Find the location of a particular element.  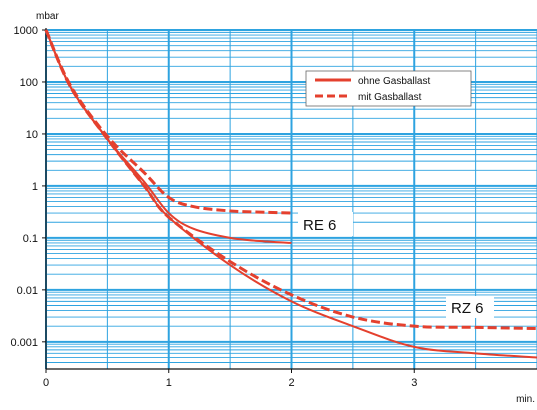

annotation-re6-label: RE 6 is located at coordinates (319, 225).